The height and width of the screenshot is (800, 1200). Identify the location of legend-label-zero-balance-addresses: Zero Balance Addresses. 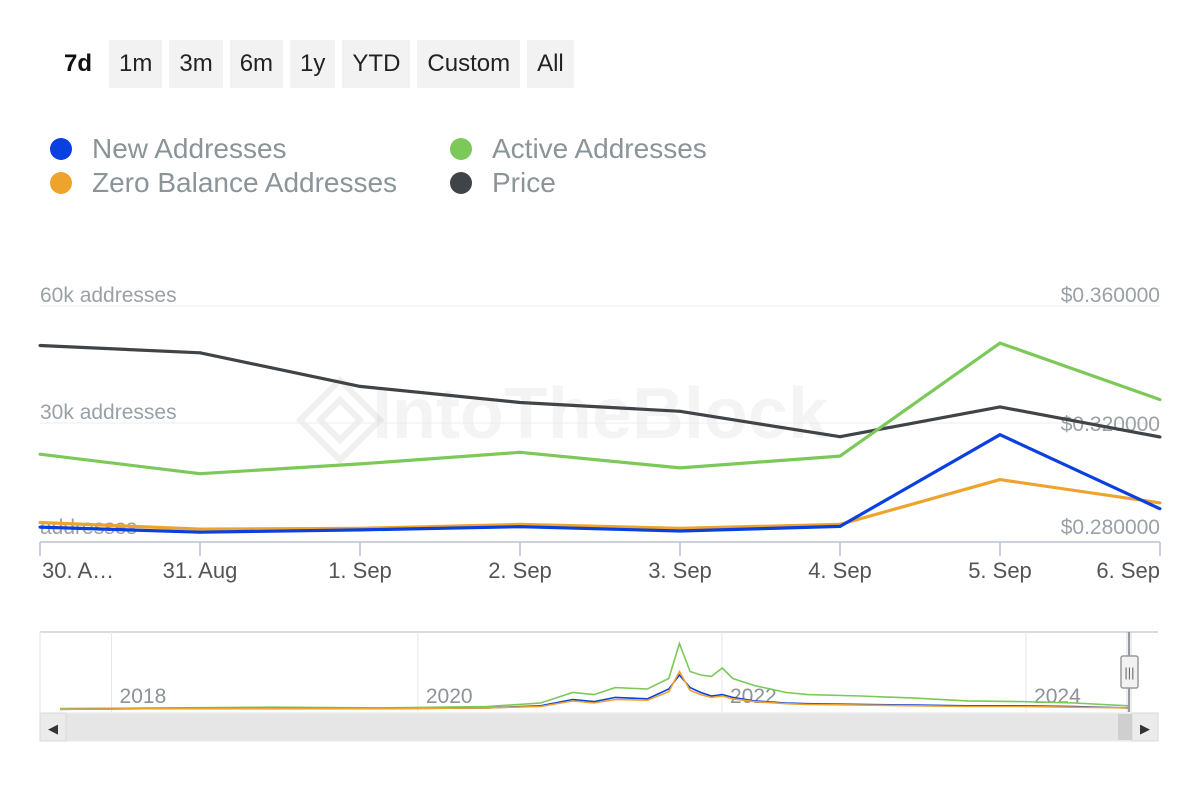
(245, 182).